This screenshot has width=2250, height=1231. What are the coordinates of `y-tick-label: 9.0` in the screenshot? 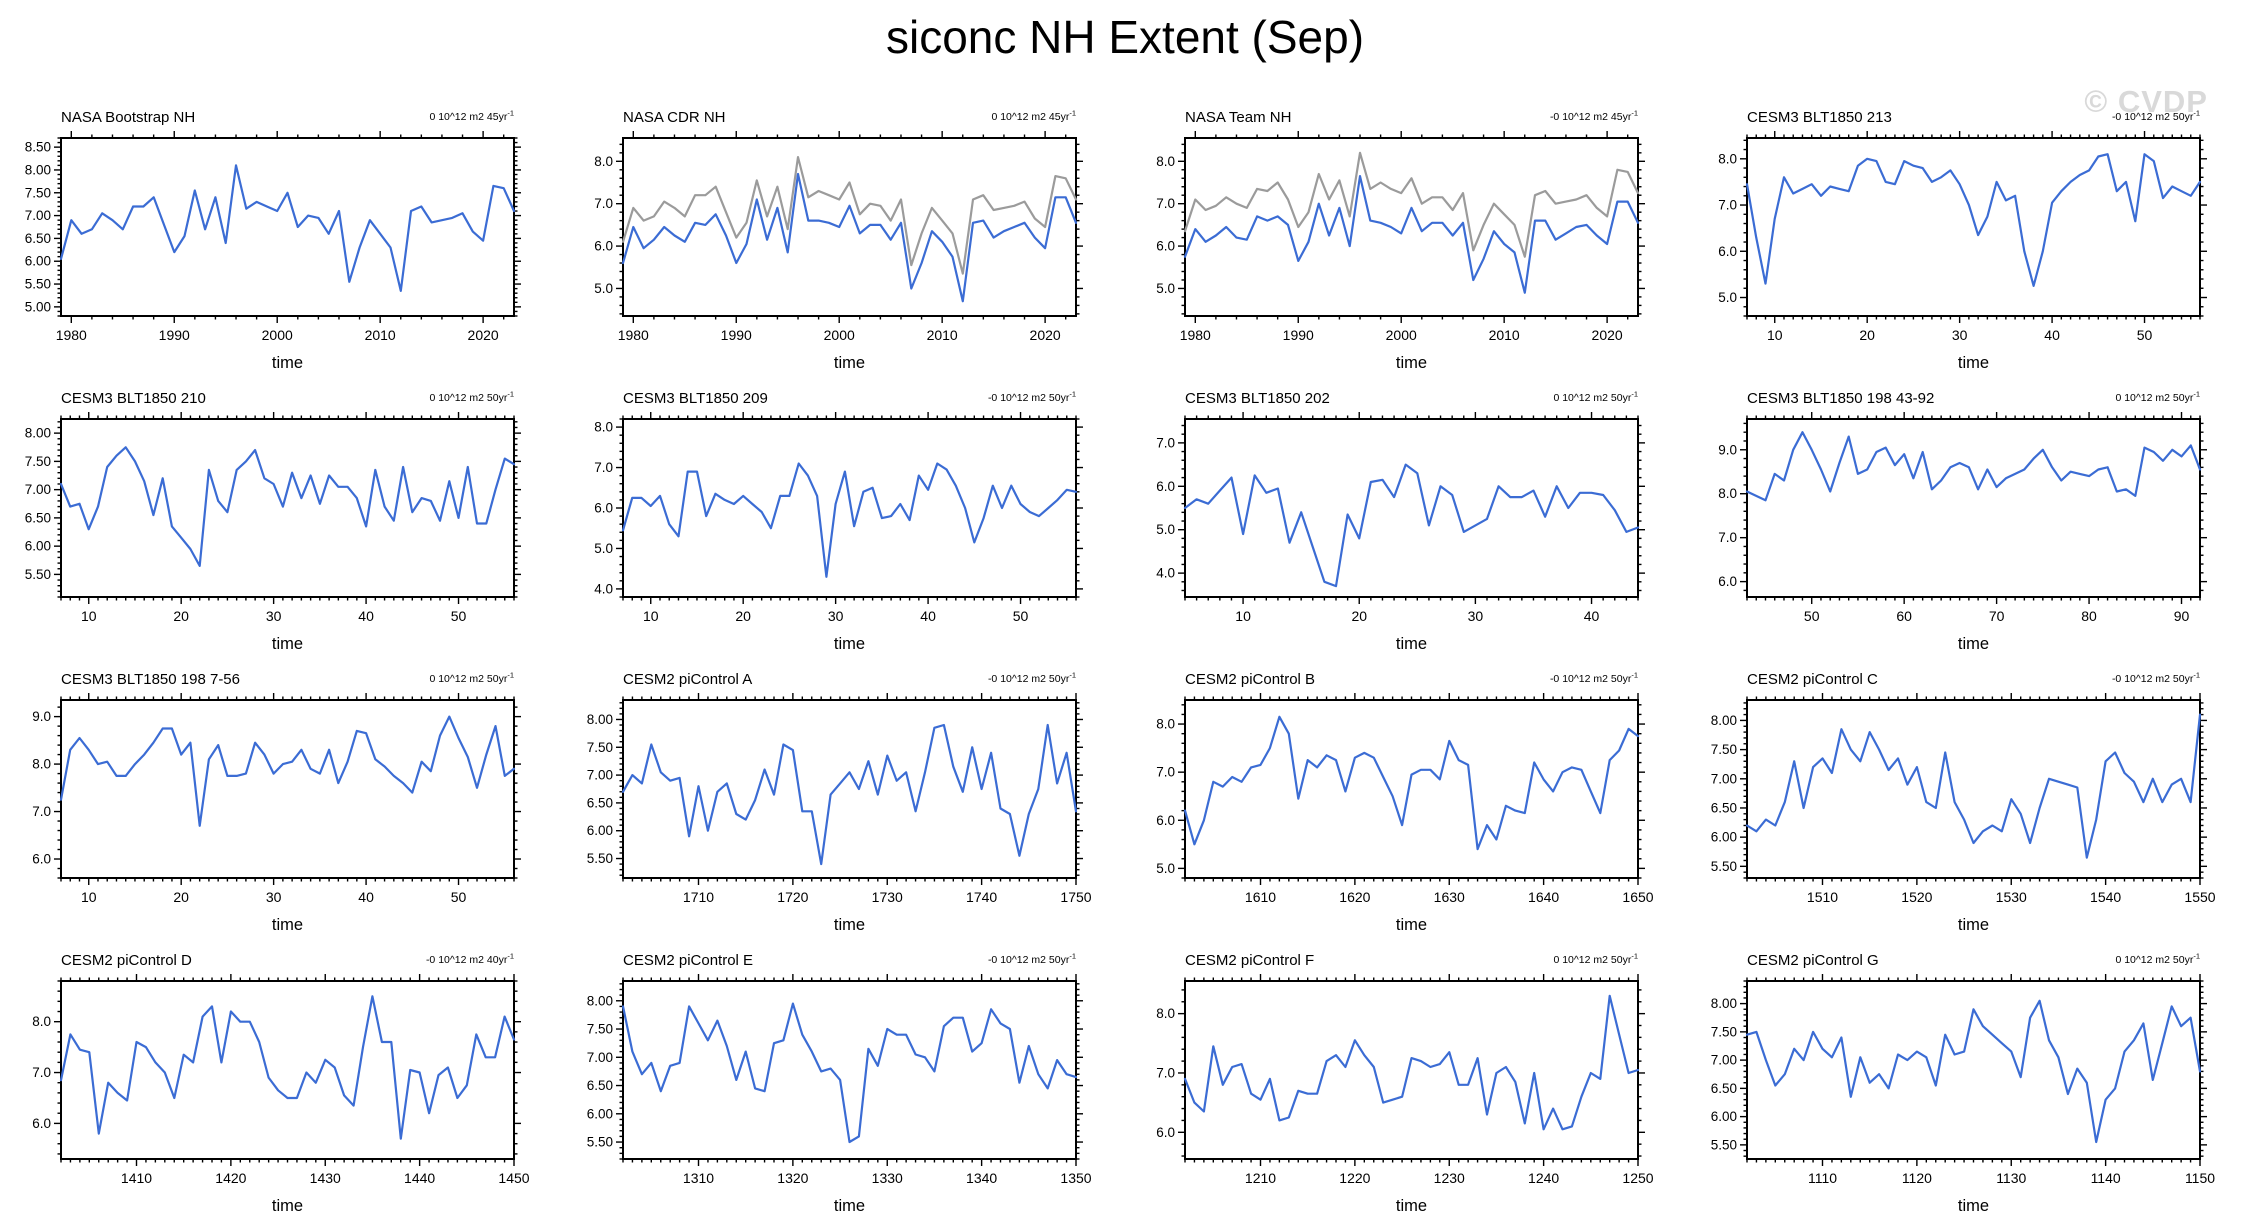 It's located at (1727, 449).